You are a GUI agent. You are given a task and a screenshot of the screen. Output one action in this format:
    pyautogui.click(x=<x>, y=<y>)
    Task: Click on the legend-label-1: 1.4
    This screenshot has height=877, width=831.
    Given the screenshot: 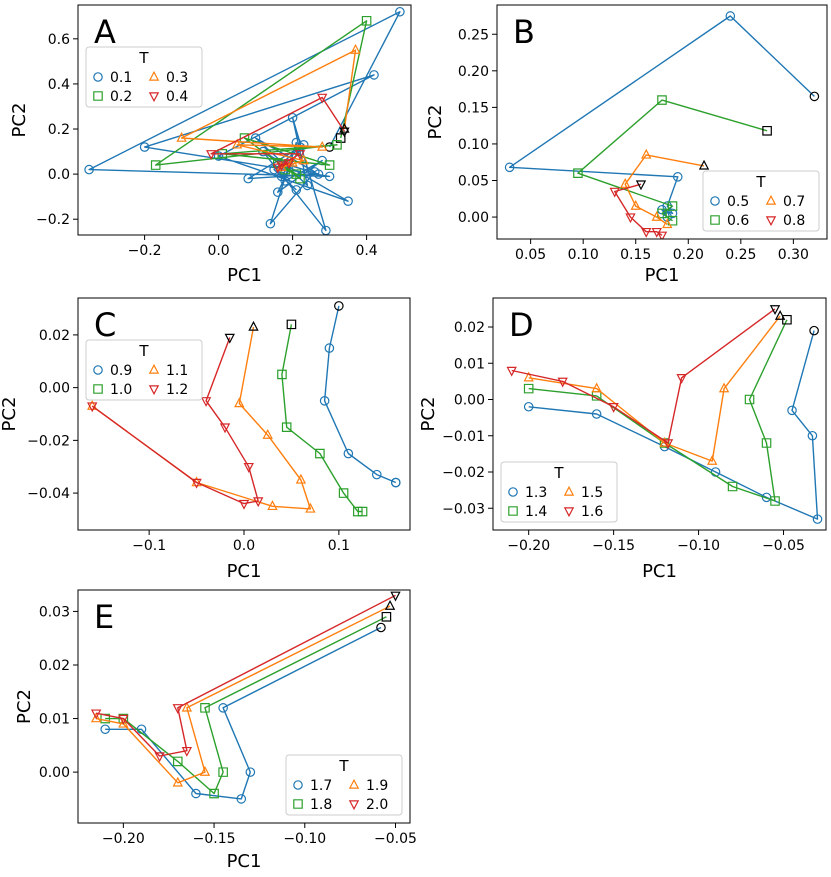 What is the action you would take?
    pyautogui.click(x=536, y=512)
    